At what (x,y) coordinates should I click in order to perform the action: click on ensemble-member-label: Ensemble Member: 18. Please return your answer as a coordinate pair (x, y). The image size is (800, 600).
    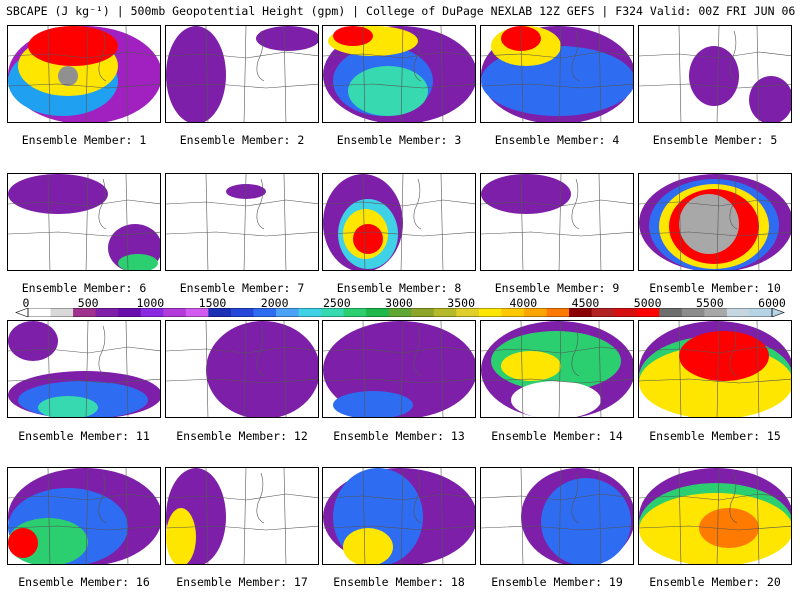
    Looking at the image, I should click on (399, 582).